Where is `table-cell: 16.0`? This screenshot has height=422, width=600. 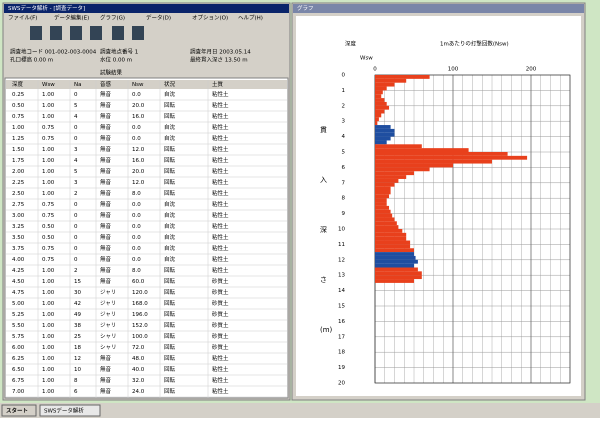
table-cell: 16.0 is located at coordinates (138, 117).